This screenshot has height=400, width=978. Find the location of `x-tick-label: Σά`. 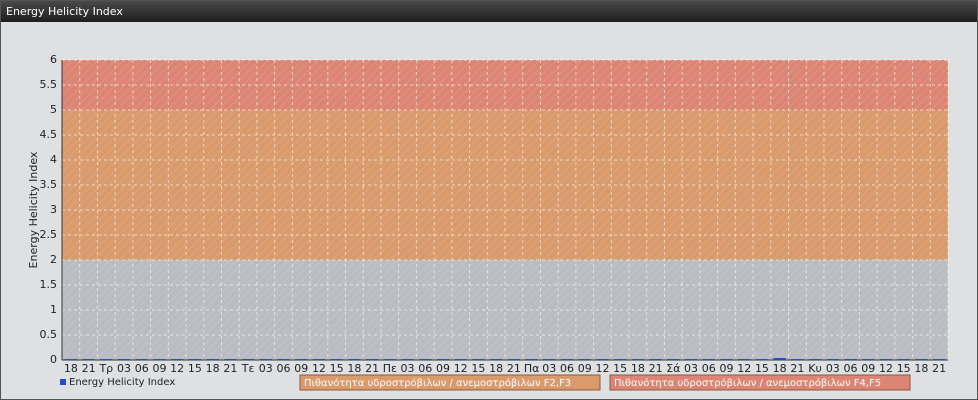

x-tick-label: Σά is located at coordinates (673, 368).